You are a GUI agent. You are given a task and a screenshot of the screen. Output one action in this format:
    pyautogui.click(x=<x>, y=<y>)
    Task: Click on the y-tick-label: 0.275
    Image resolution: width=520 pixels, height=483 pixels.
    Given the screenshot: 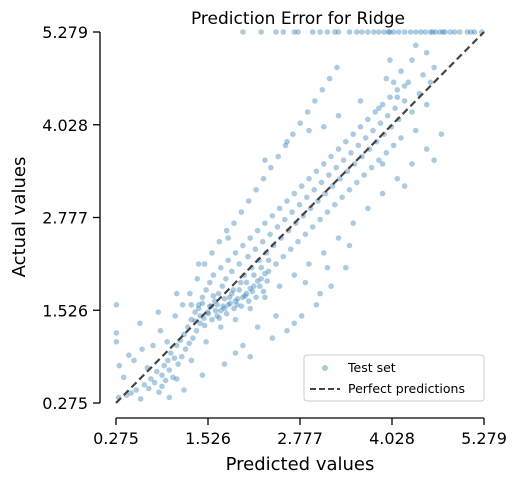 What is the action you would take?
    pyautogui.click(x=65, y=403)
    